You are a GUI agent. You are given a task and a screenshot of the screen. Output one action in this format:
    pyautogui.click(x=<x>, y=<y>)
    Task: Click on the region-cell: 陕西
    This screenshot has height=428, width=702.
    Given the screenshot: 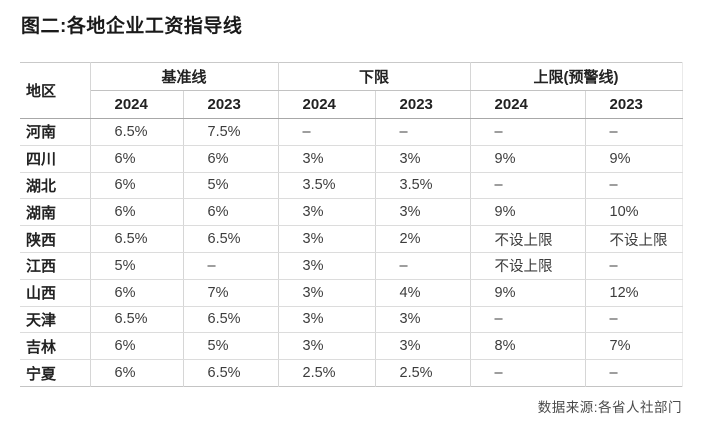 What is the action you would take?
    pyautogui.click(x=55, y=239)
    